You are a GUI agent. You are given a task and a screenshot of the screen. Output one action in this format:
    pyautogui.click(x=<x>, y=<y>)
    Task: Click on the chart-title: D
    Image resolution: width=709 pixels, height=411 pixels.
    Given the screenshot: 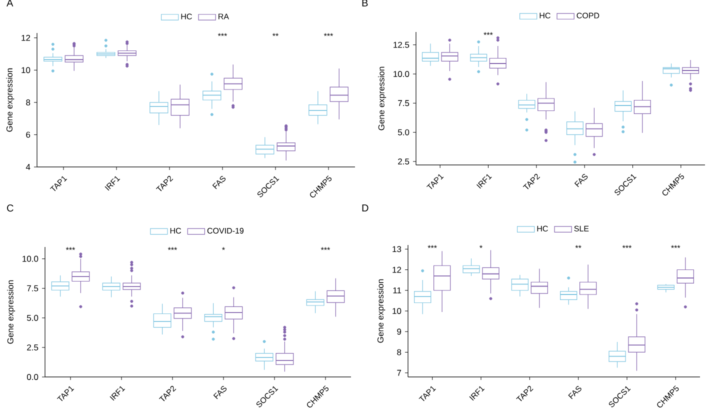 What is the action you would take?
    pyautogui.click(x=365, y=208)
    